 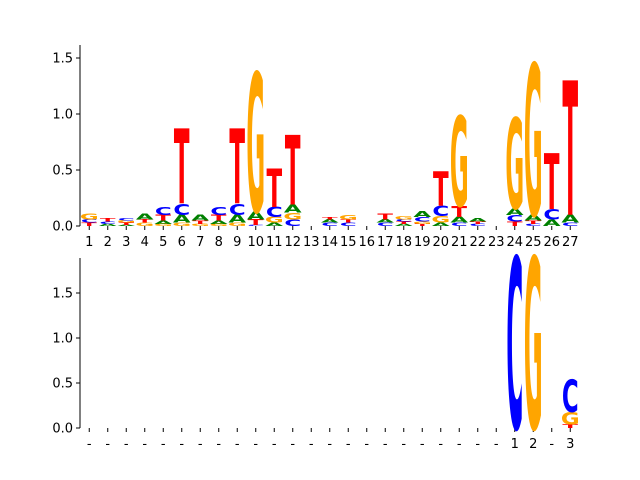 I want to click on x-tick-label: 25, so click(x=533, y=242).